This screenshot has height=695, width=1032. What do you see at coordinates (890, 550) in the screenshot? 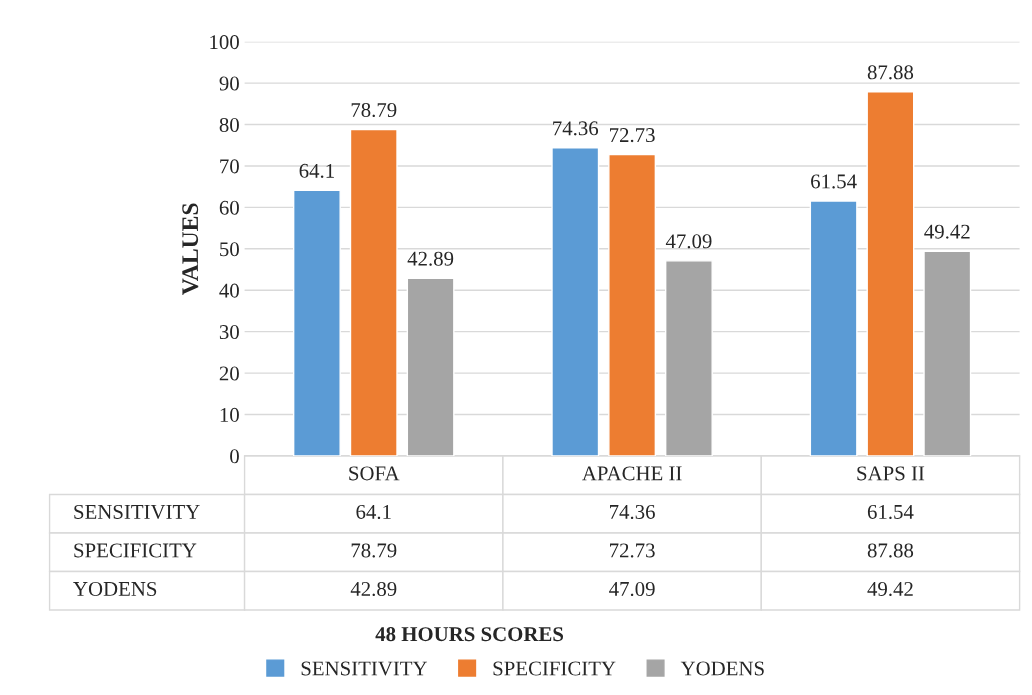
I see `data-label: 87.88` at bounding box center [890, 550].